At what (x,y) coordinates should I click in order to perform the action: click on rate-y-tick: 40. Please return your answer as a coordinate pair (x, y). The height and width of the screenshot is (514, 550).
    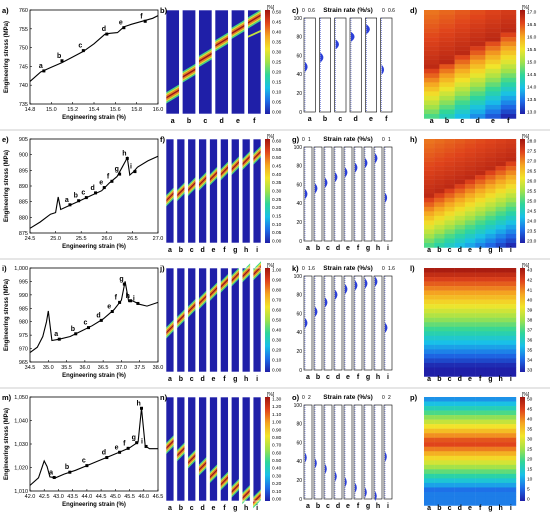
    Looking at the image, I should click on (299, 75).